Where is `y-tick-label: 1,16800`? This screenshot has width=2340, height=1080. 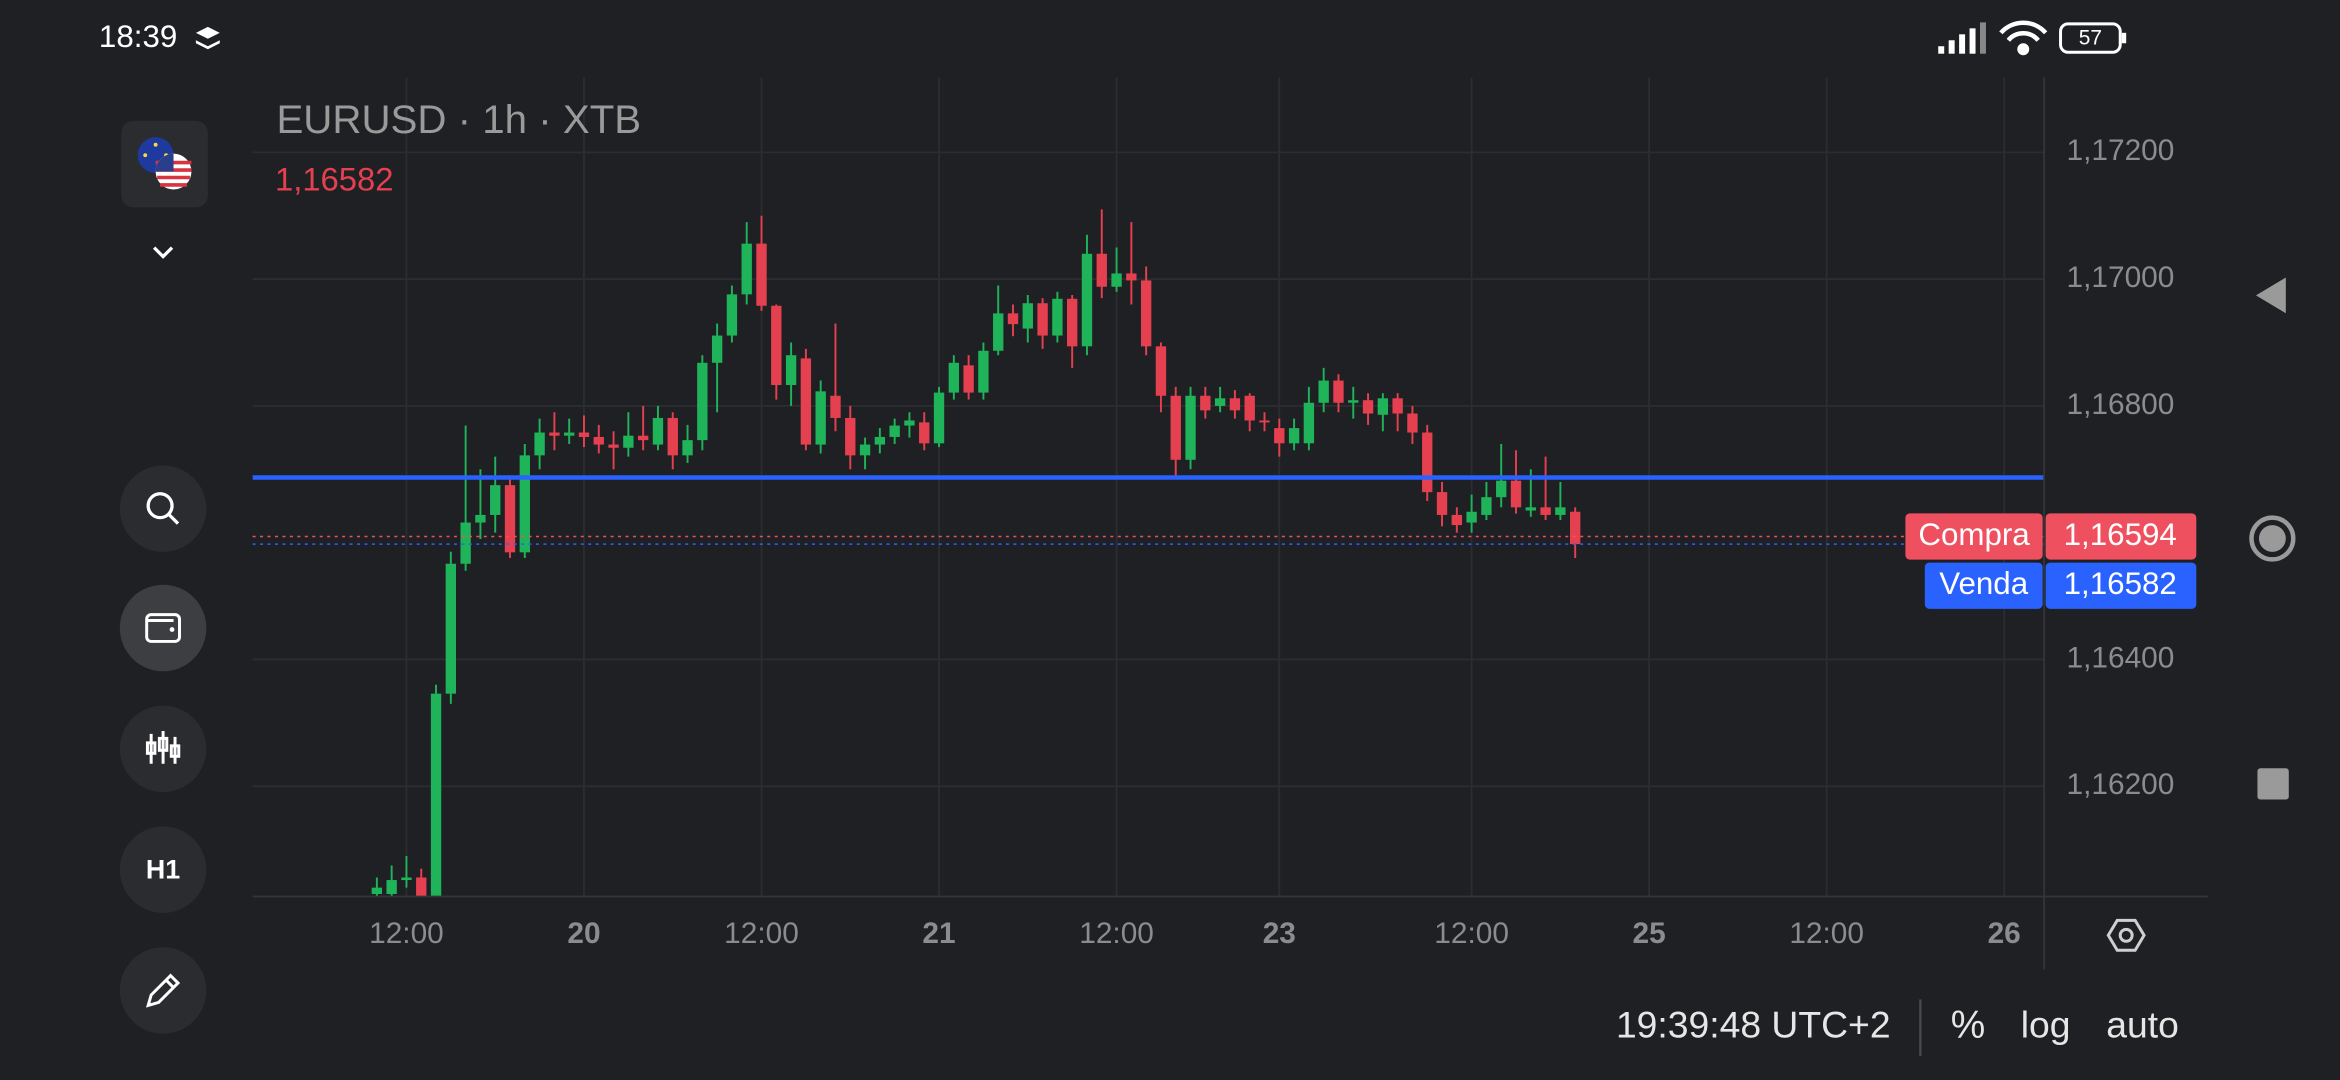 y-tick-label: 1,16800 is located at coordinates (2121, 404).